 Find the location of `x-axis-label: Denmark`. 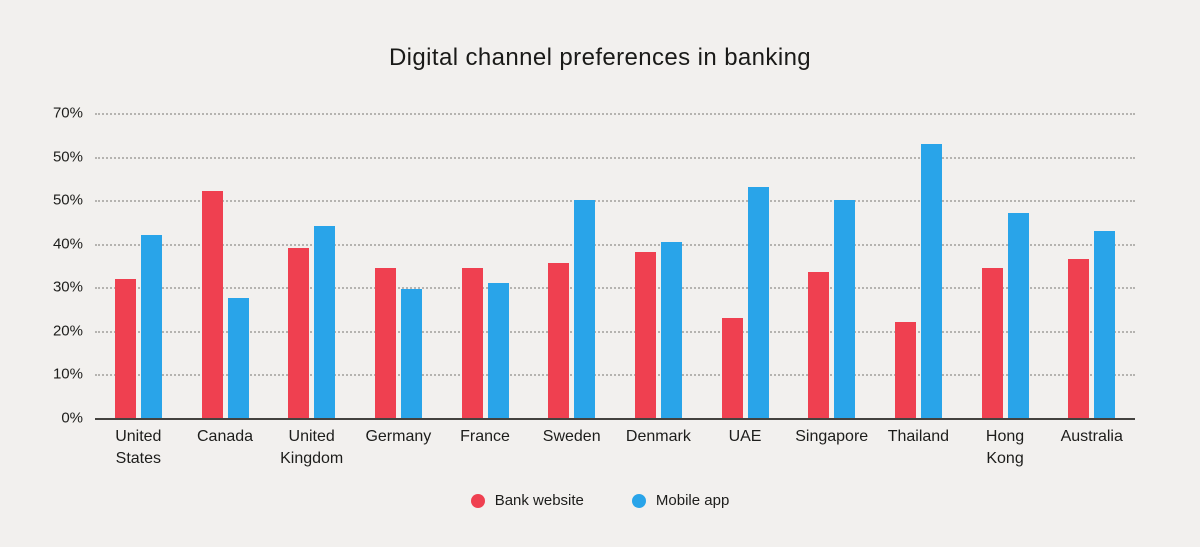

x-axis-label: Denmark is located at coordinates (658, 436).